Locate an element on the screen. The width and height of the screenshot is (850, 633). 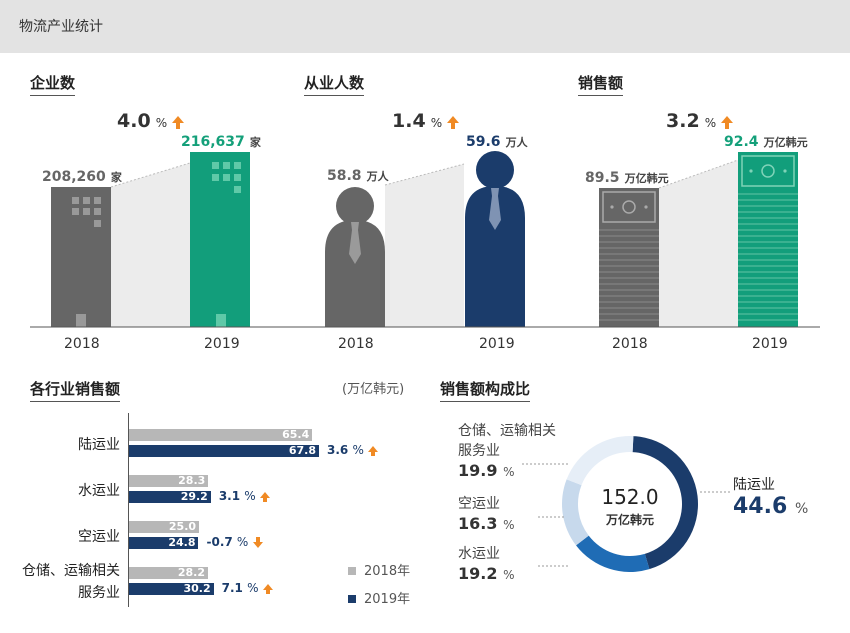
legend-label: 2019年 is located at coordinates (387, 599).